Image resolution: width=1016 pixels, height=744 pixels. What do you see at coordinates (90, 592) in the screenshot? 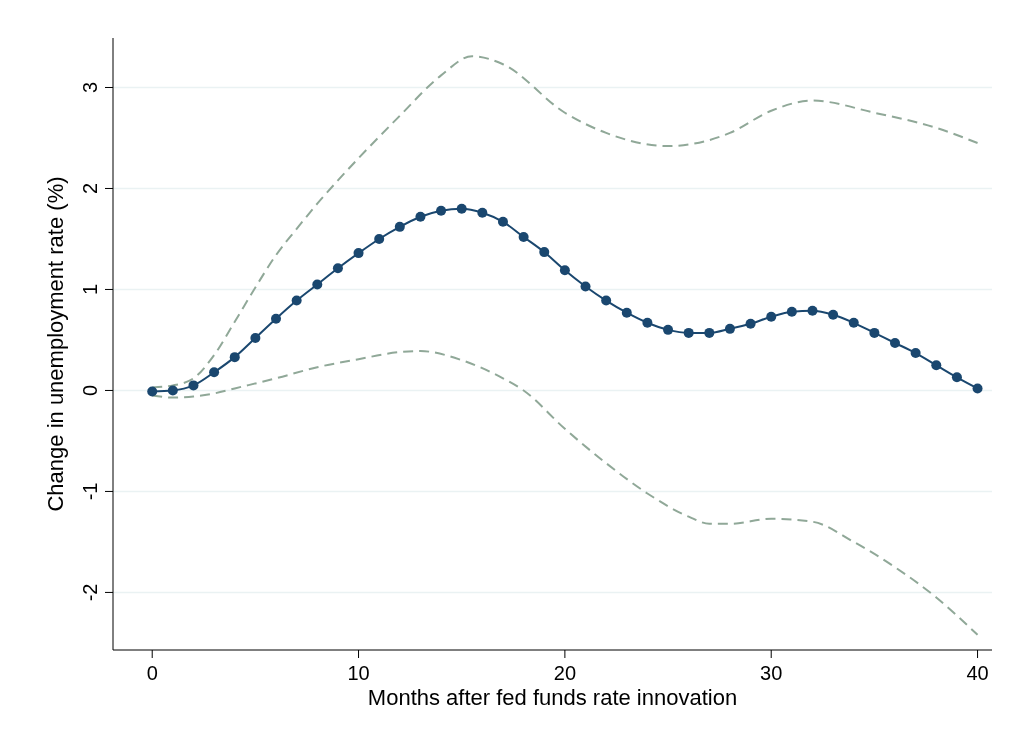
I see `y-tick-label: -2` at bounding box center [90, 592].